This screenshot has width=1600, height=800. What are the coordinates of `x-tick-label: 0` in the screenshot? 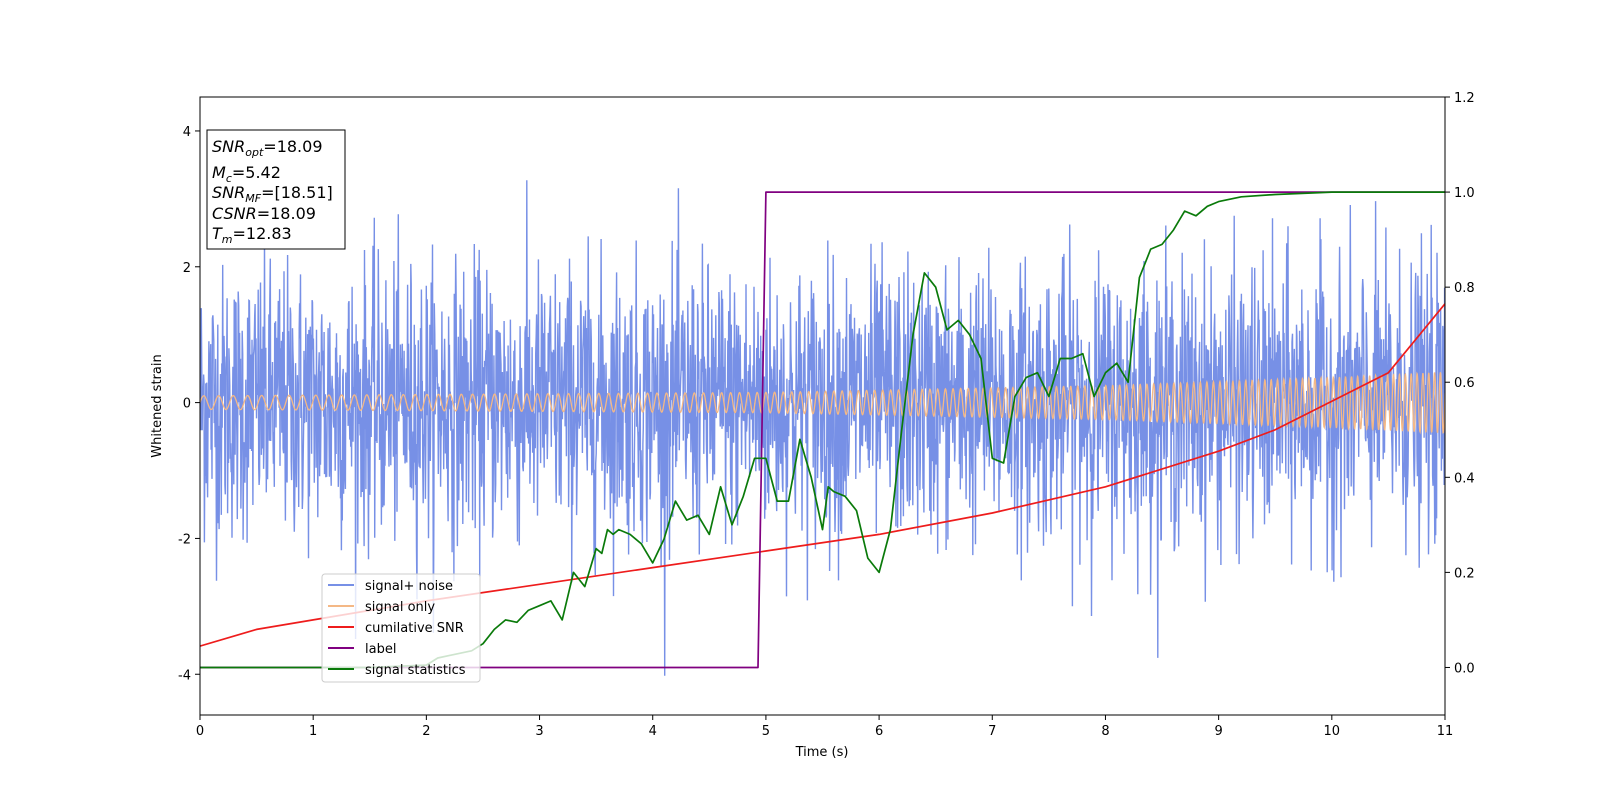 It's located at (200, 731).